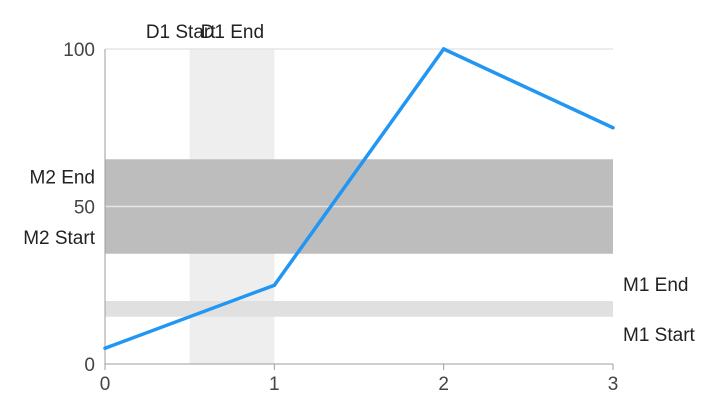 The height and width of the screenshot is (410, 720). I want to click on x-tick-label: 2, so click(443, 384).